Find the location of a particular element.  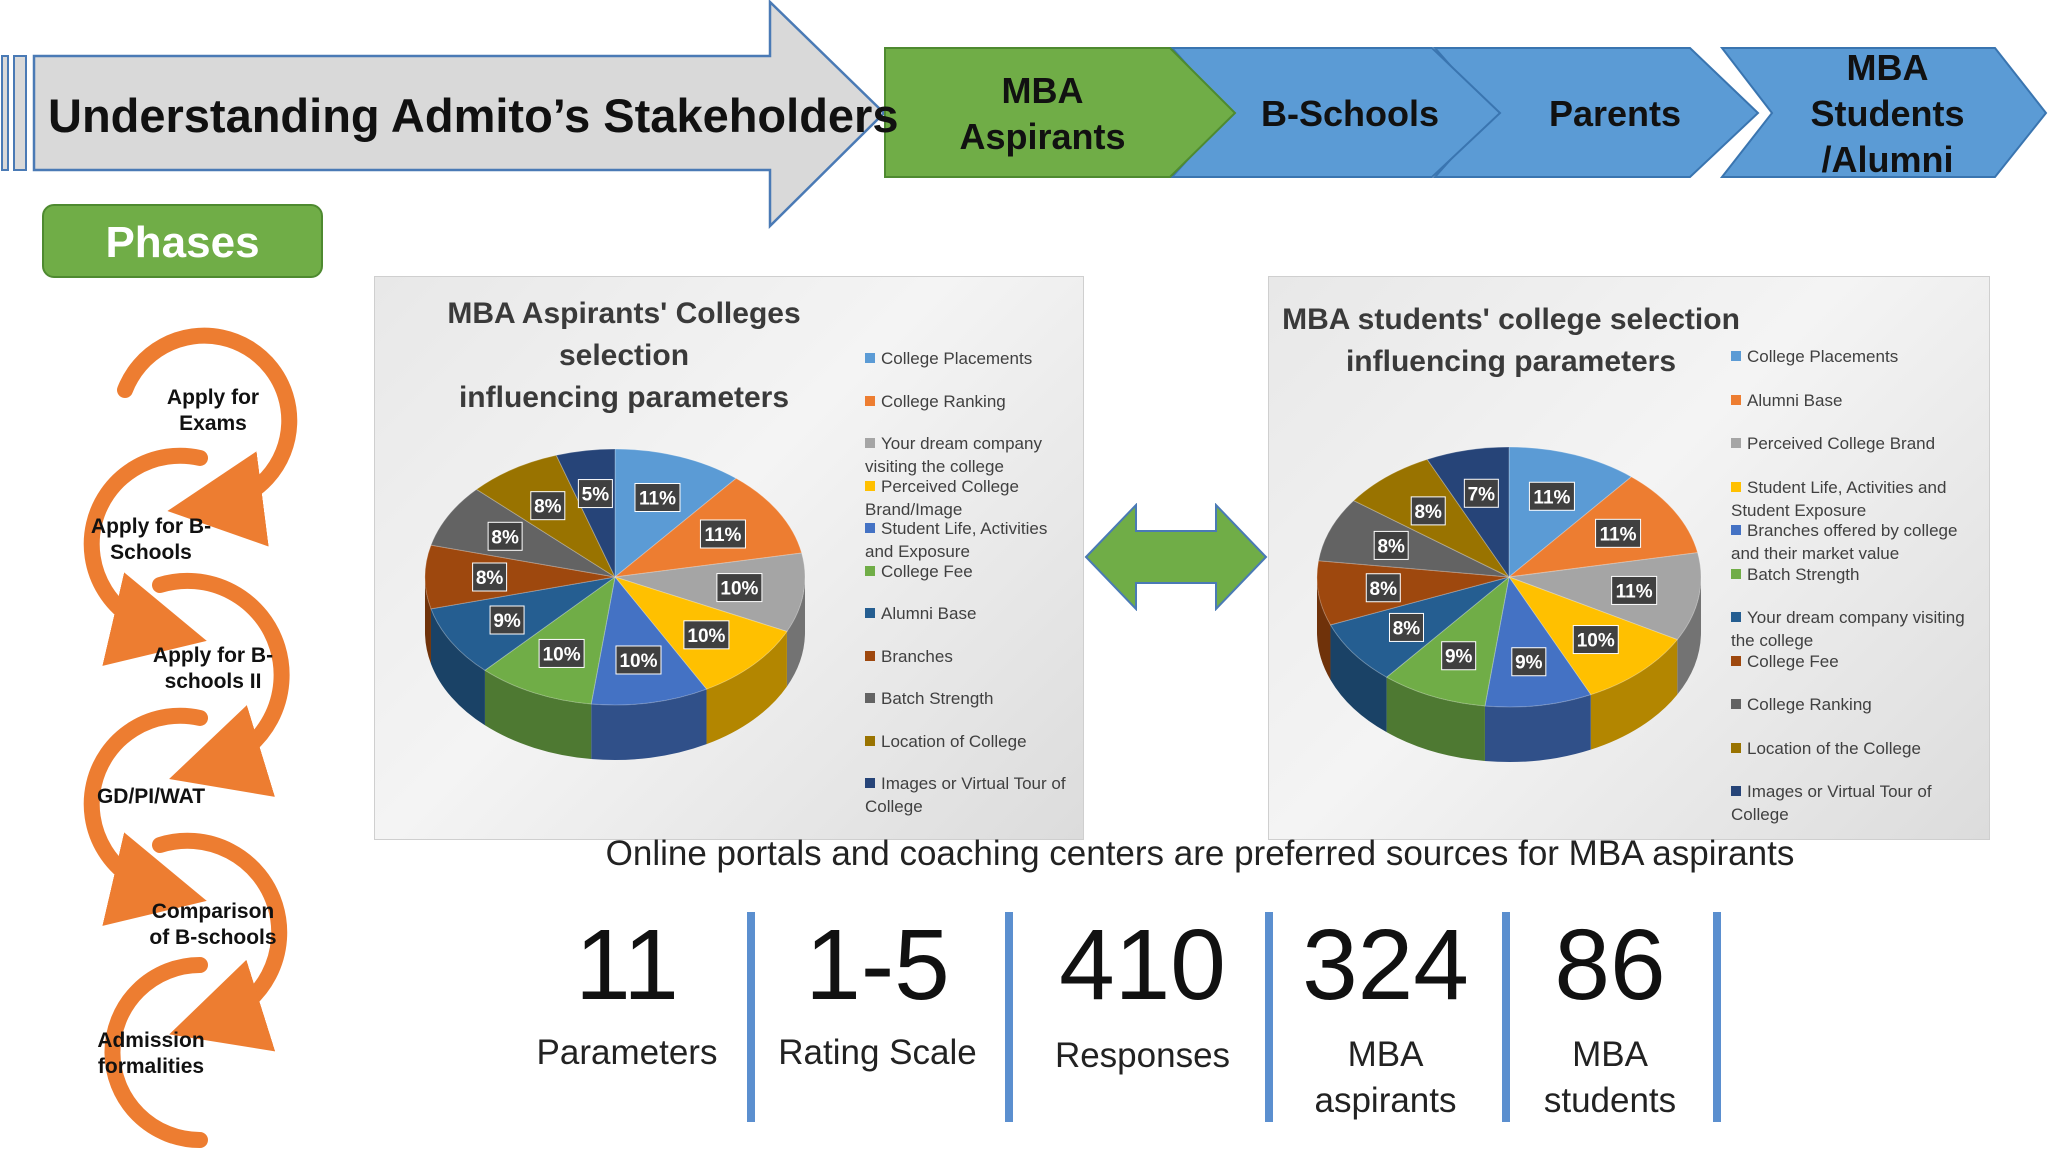

double-arrow-shape is located at coordinates (1176, 557).